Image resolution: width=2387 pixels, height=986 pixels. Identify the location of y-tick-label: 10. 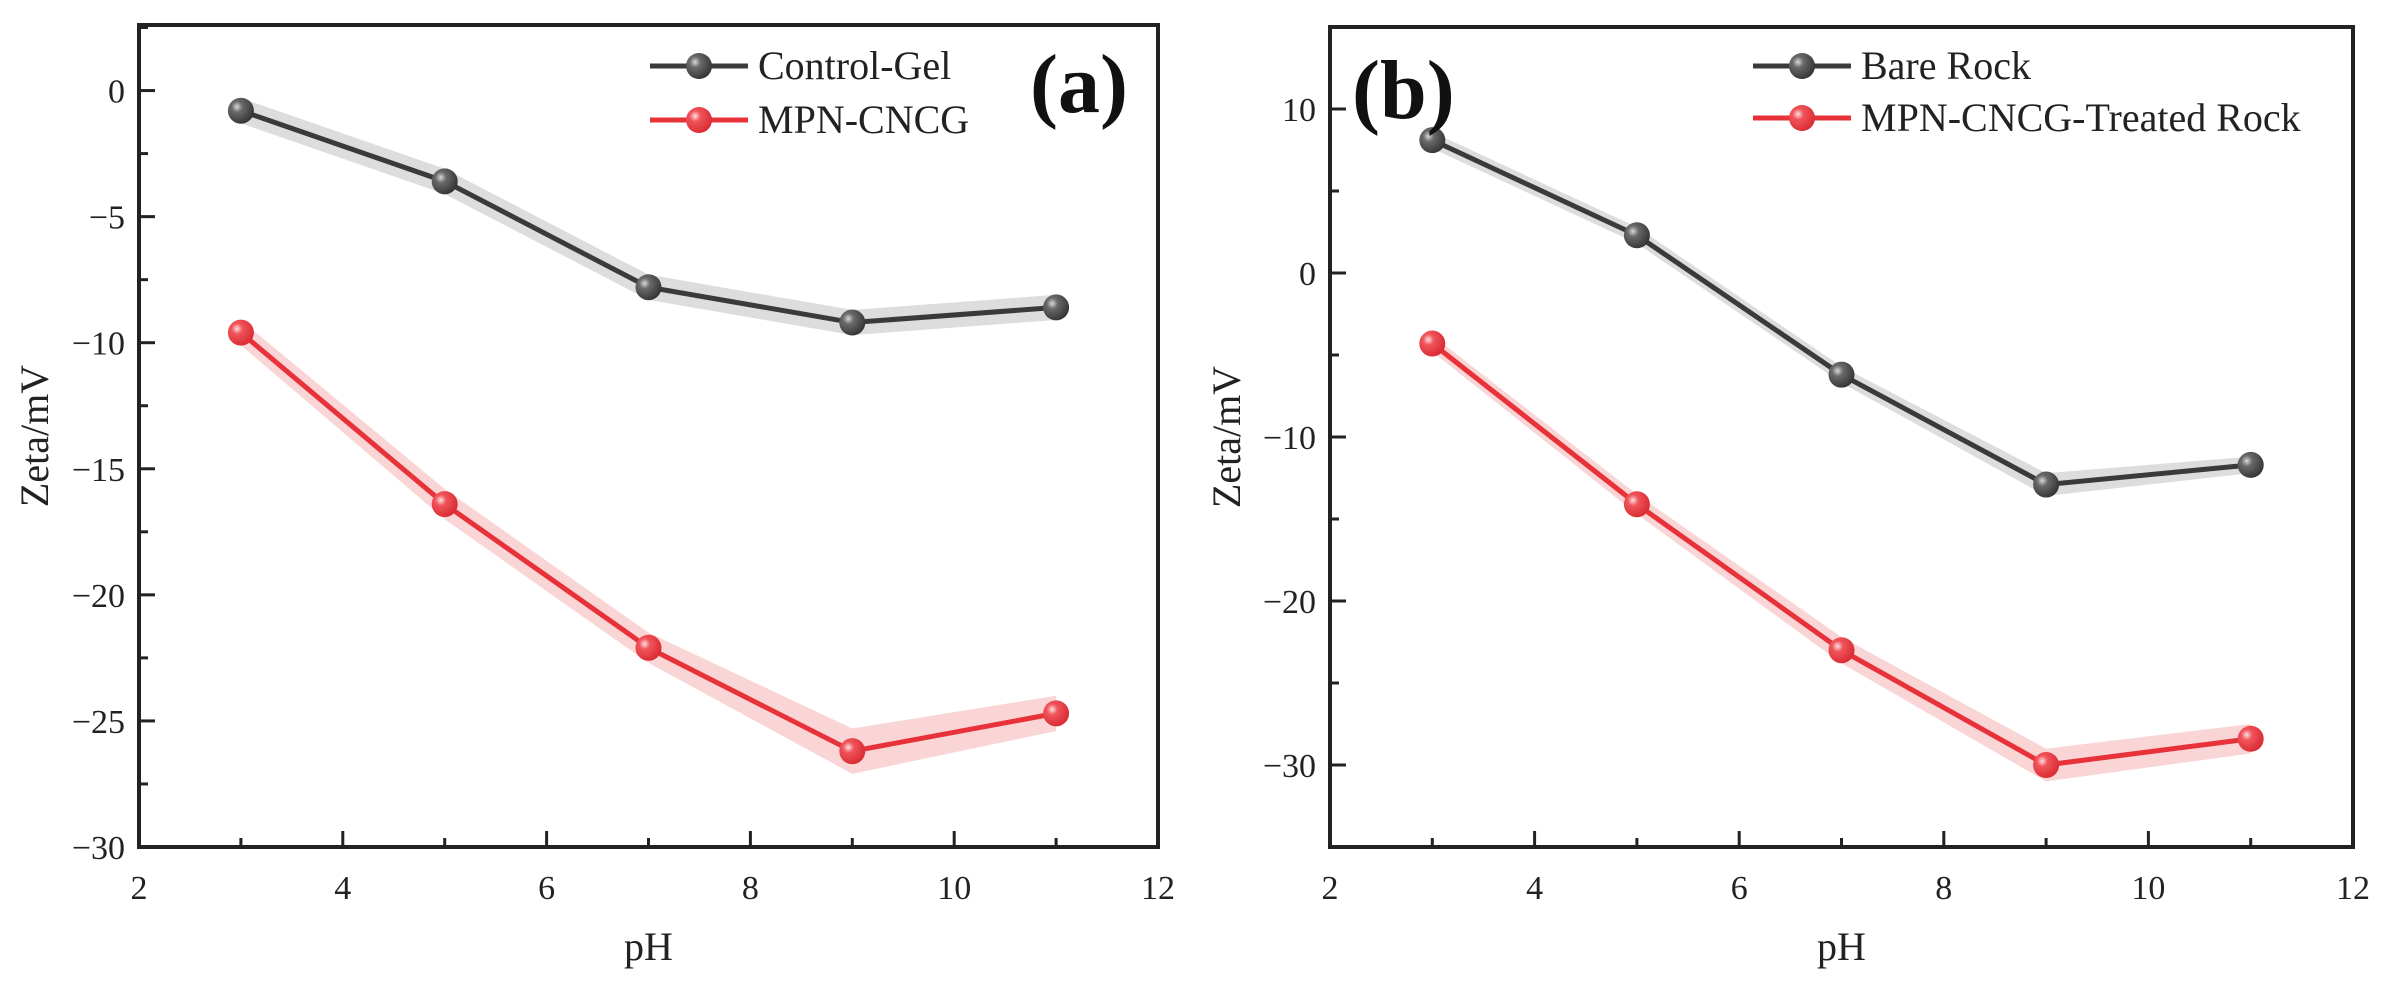
(1299, 110).